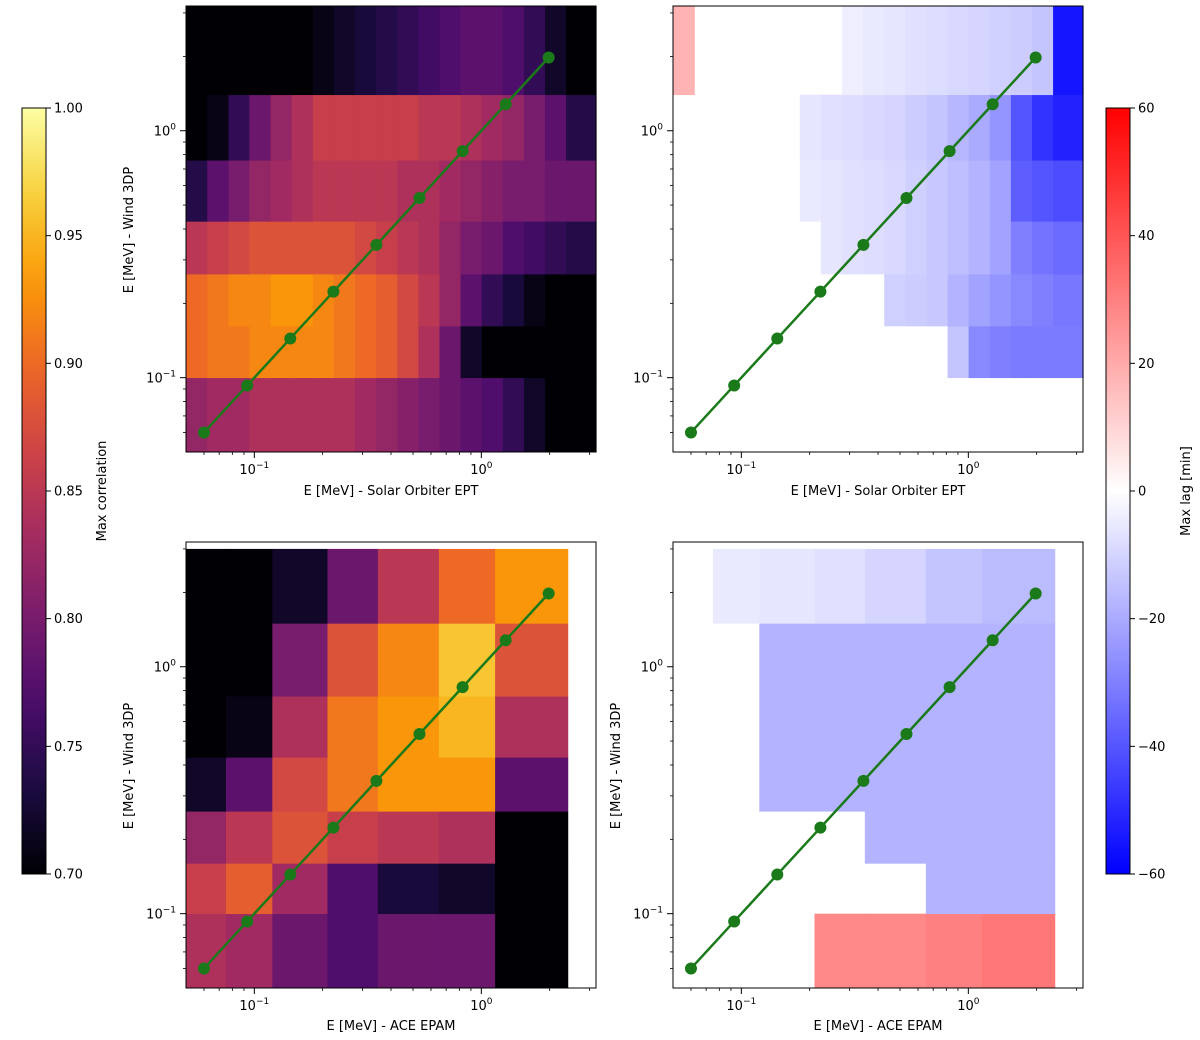 This screenshot has height=1040, width=1200. Describe the element at coordinates (741, 469) in the screenshot. I see `x-tick-label: 10⁻¹` at that location.